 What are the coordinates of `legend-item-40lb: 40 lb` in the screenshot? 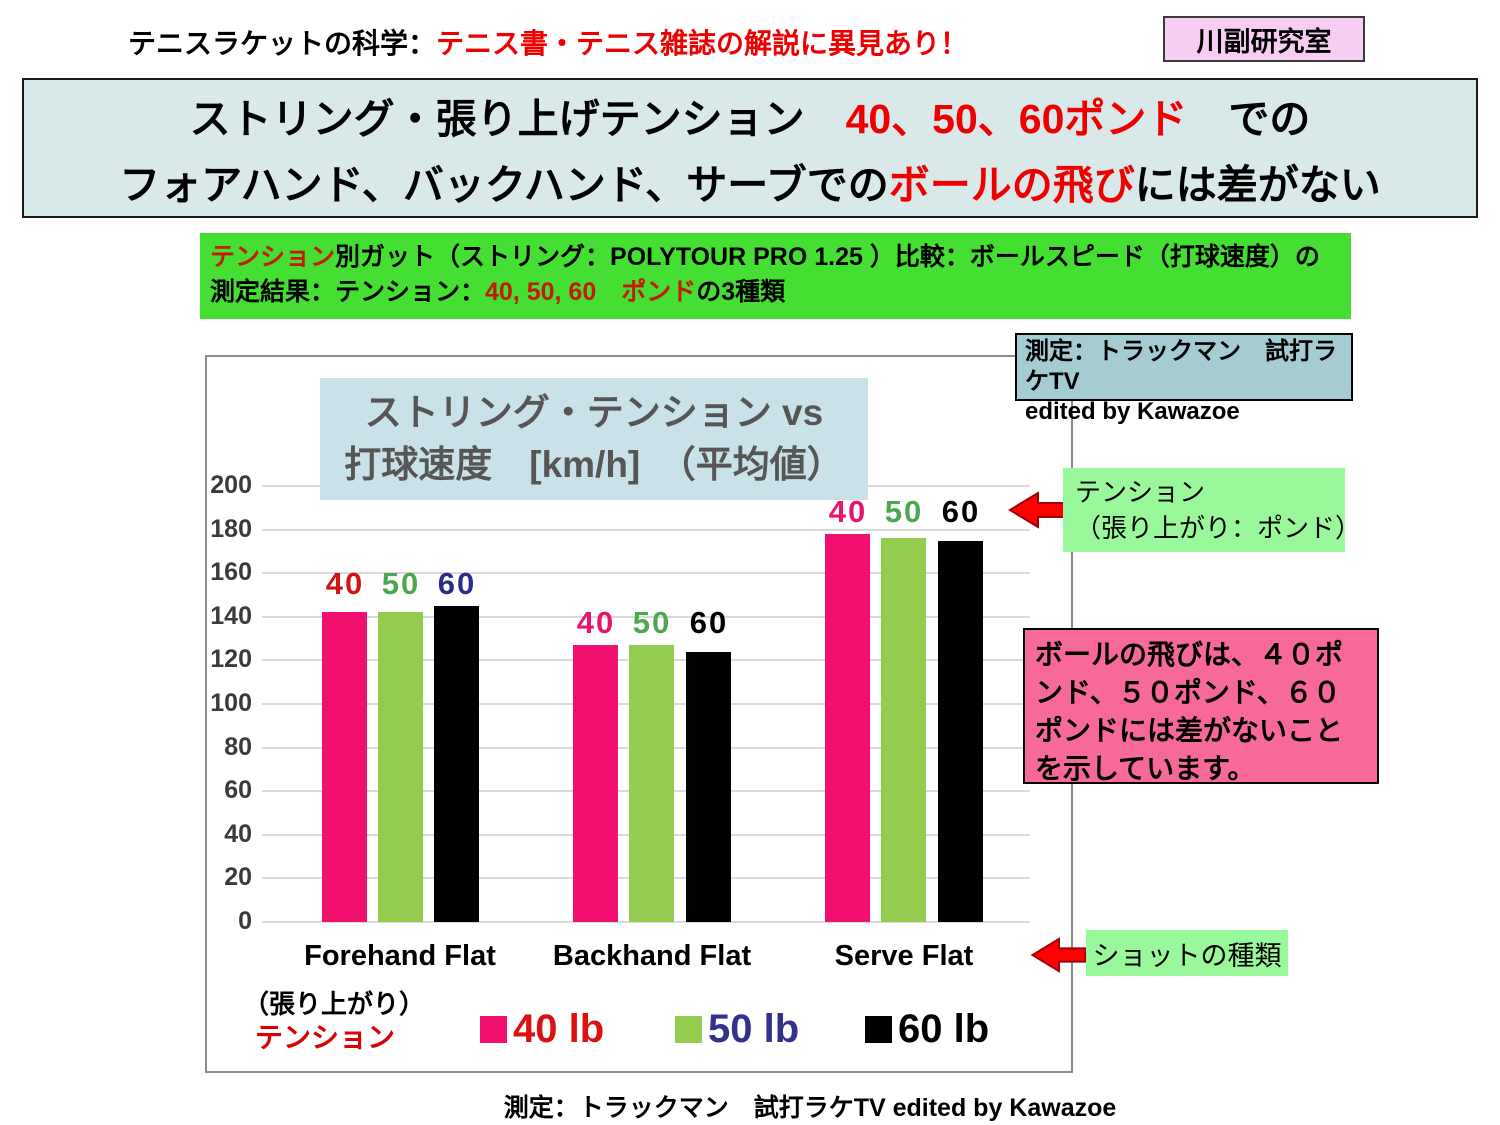 It's located at (542, 1029).